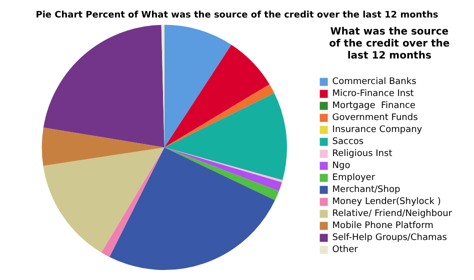  Describe the element at coordinates (373, 94) in the screenshot. I see `legend-label: Micro-Finance Inst` at that location.